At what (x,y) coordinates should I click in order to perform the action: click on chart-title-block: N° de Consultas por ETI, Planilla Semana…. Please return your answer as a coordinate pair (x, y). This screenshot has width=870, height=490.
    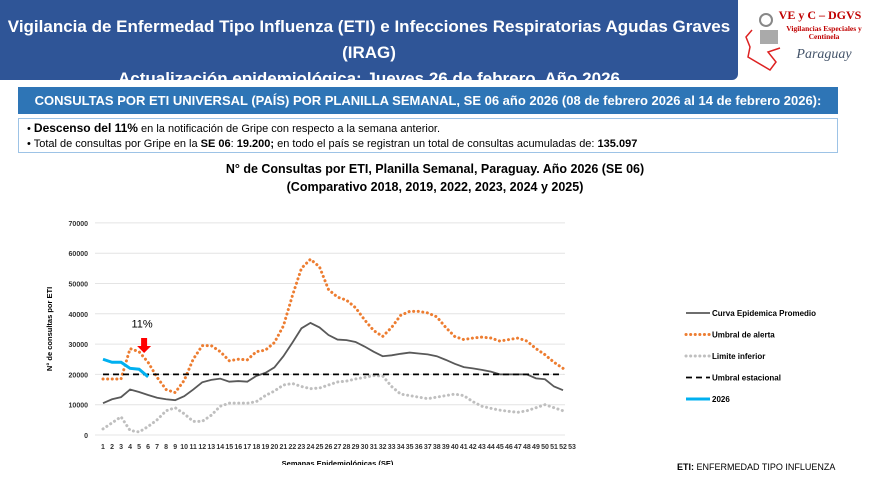
    Looking at the image, I should click on (435, 178).